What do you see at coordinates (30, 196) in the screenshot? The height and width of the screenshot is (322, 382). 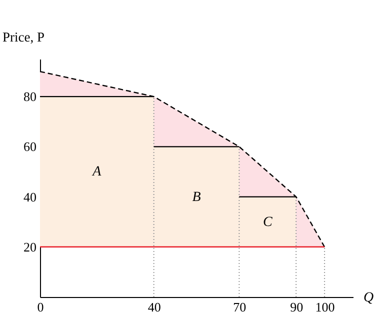 I see `y-tick-label: 40` at bounding box center [30, 196].